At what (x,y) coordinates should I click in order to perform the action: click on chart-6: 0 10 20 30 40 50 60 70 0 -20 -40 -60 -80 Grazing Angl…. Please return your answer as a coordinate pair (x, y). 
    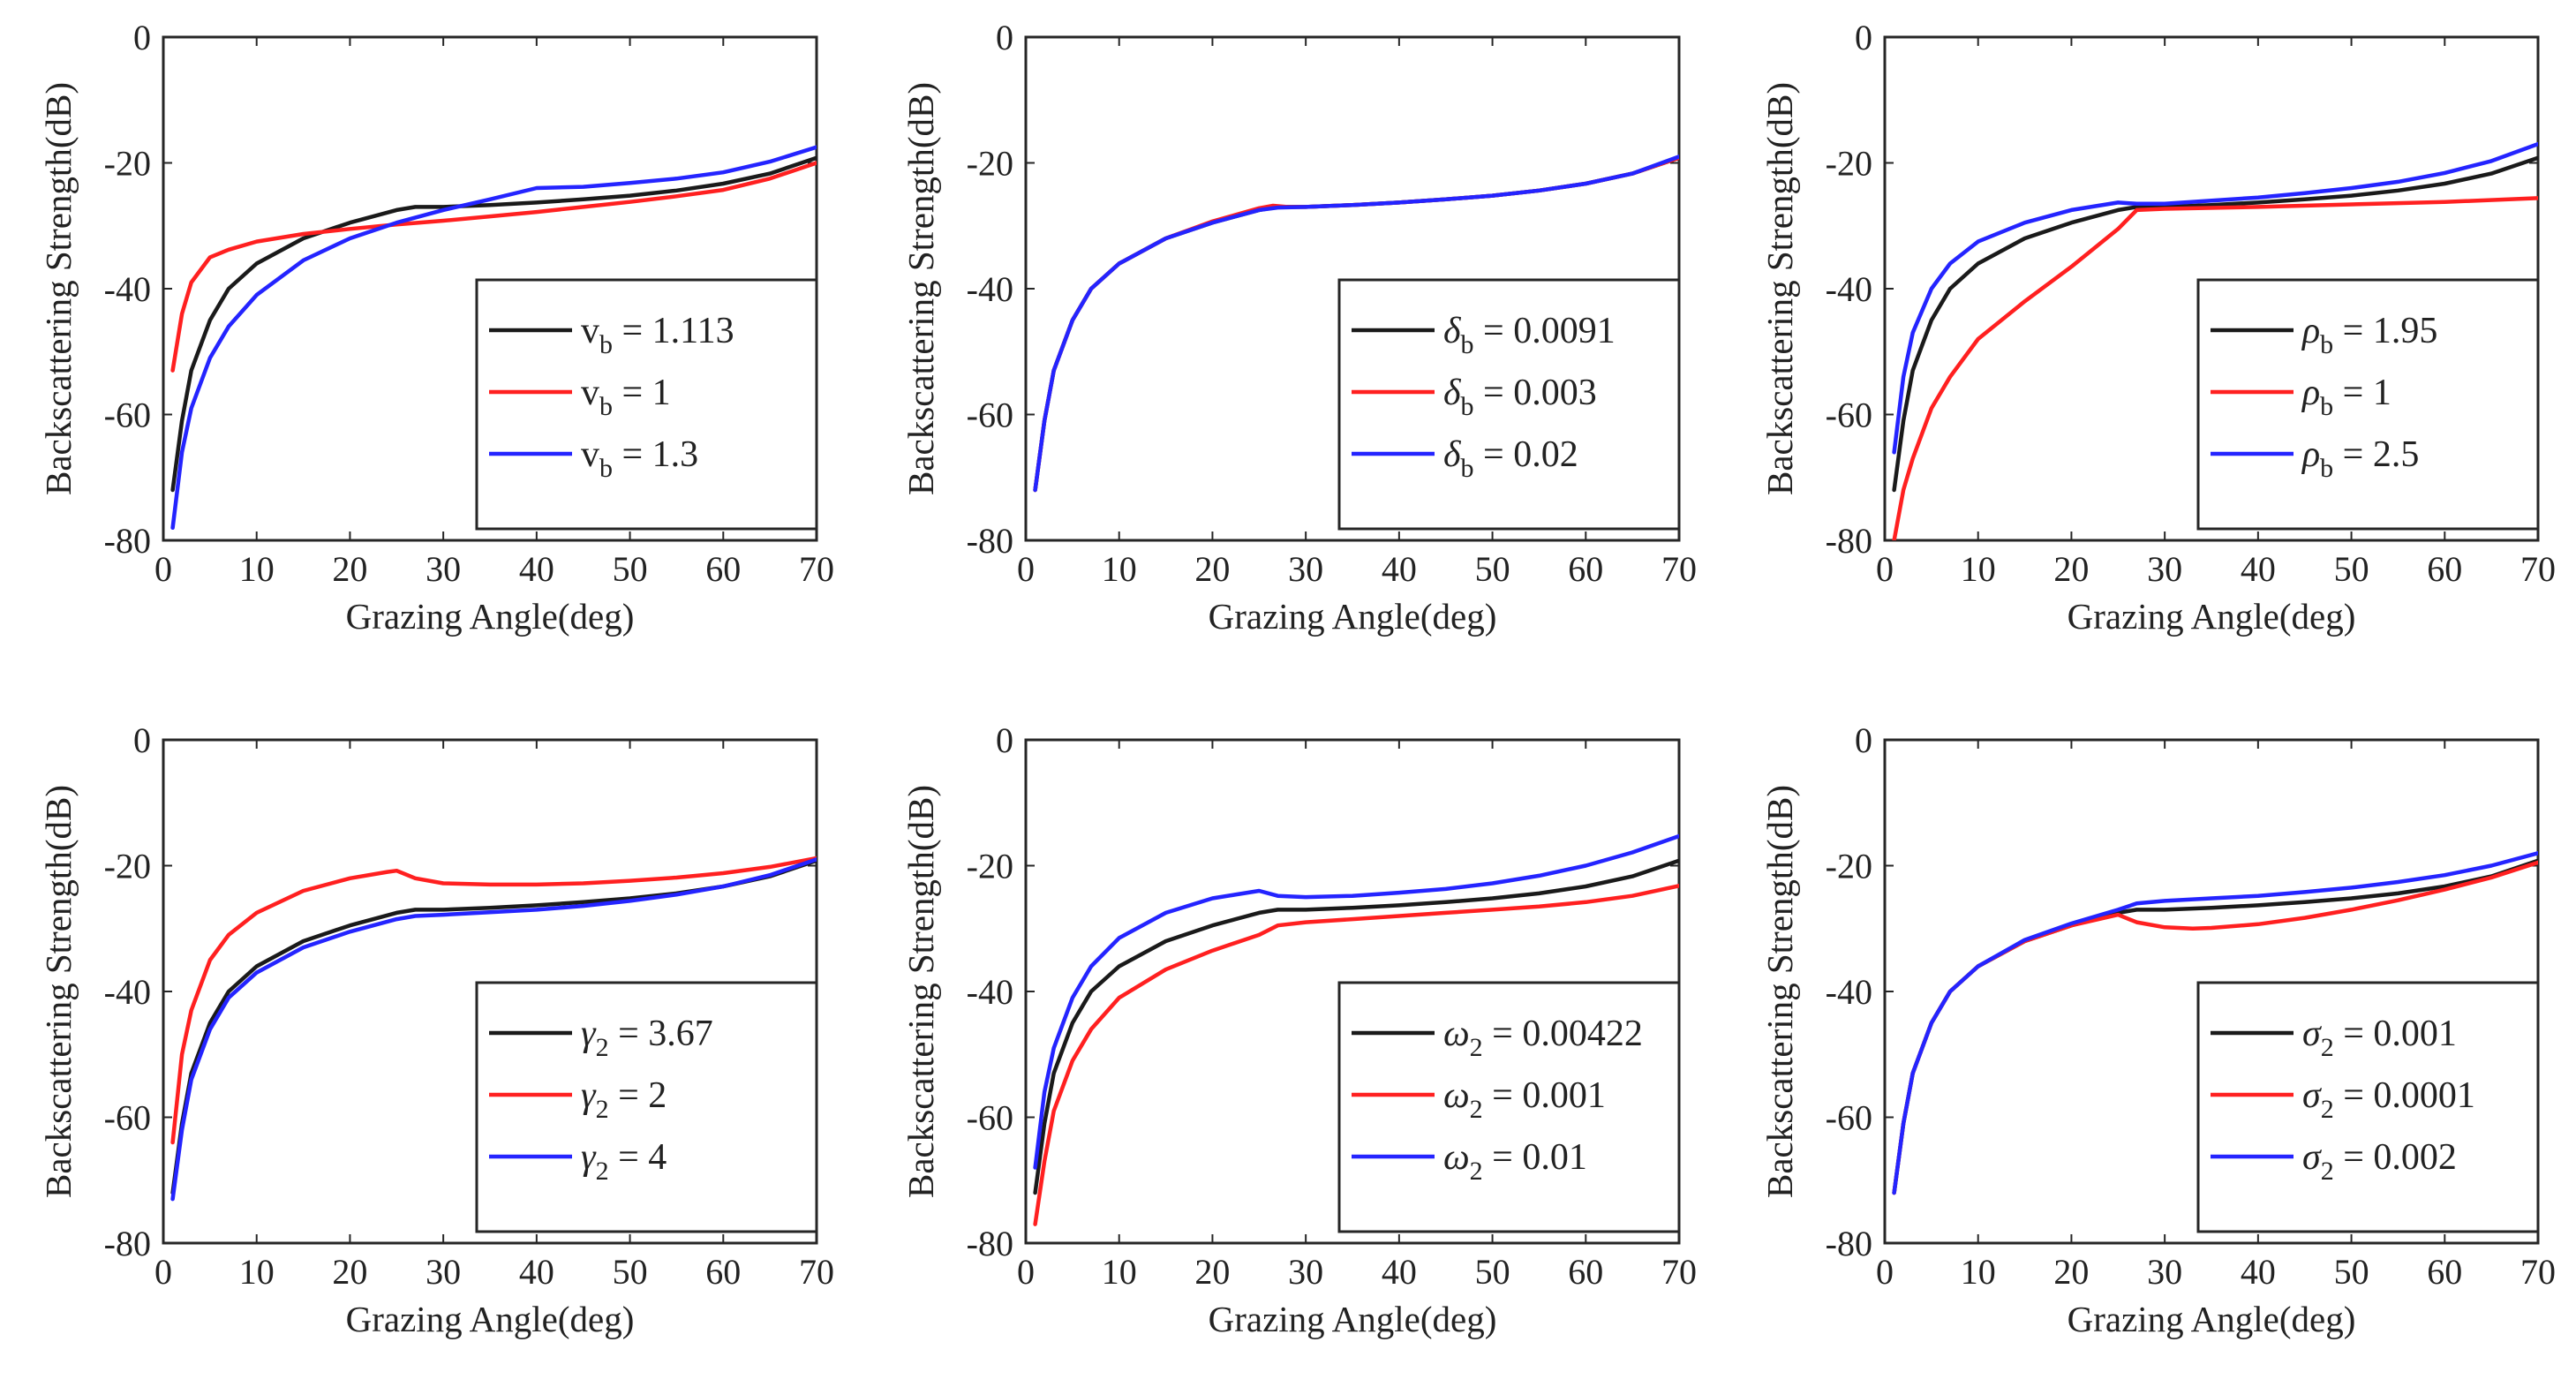
    Looking at the image, I should click on (2158, 1029).